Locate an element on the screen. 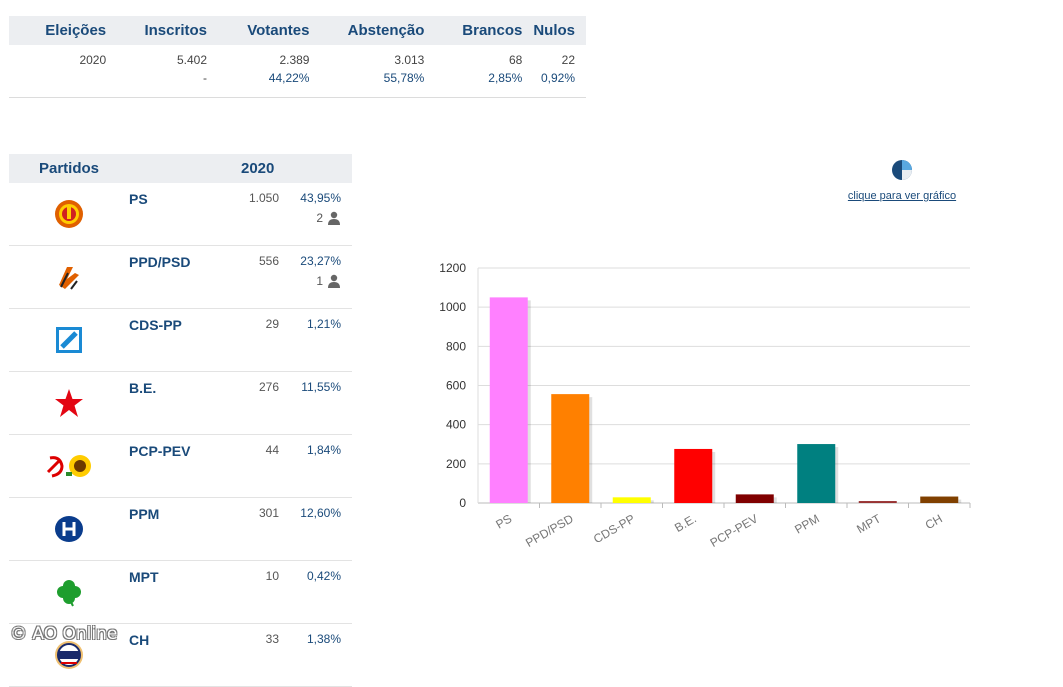  party-name: B.E. is located at coordinates (179, 403).